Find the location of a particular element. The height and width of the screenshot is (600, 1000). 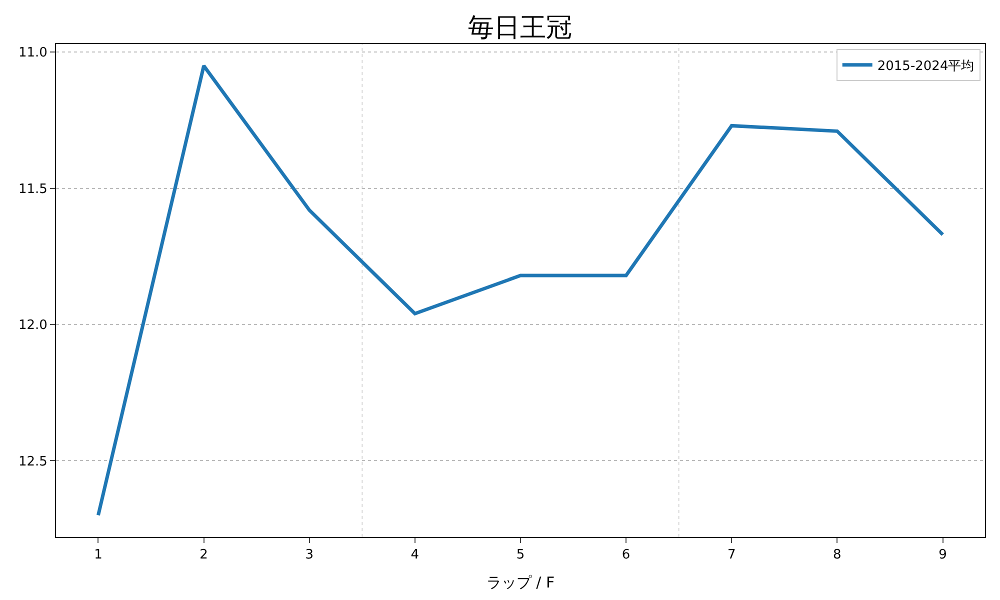

x-tick-label: 3 is located at coordinates (309, 555).